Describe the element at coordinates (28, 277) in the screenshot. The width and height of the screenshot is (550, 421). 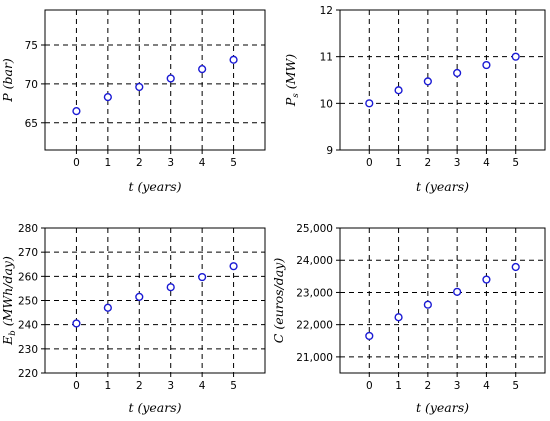
I see `y-tick-label: 260` at that location.